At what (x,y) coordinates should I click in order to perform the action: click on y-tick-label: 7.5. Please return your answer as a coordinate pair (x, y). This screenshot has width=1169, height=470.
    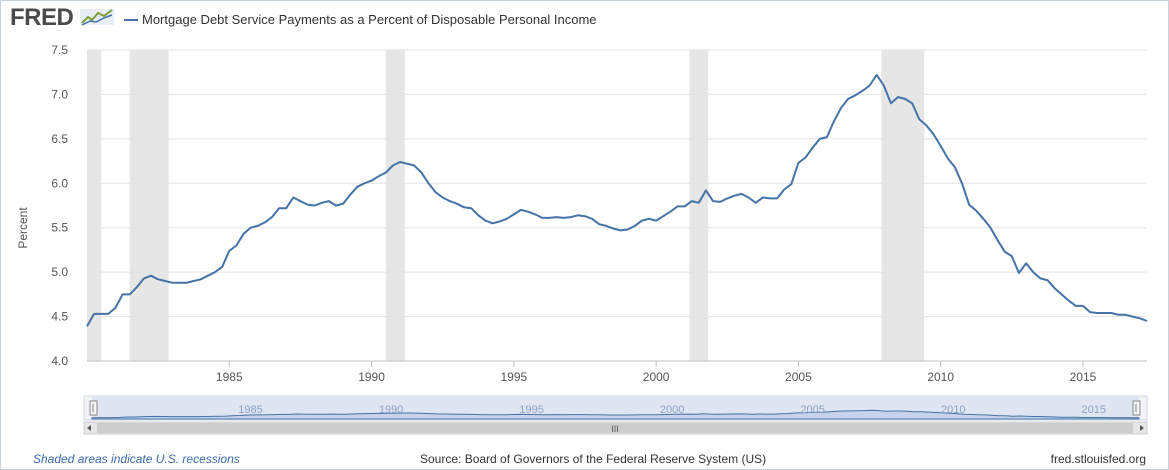
    Looking at the image, I should click on (59, 50).